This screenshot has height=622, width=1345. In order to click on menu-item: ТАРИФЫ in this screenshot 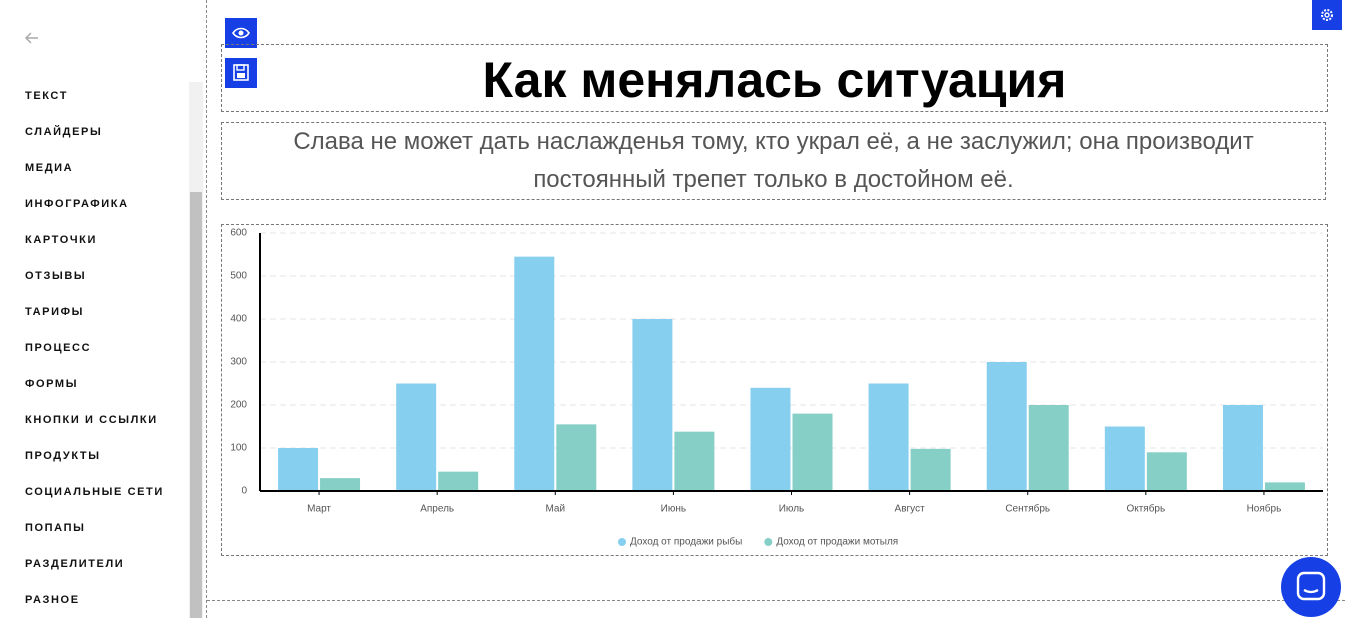, I will do `click(54, 312)`.